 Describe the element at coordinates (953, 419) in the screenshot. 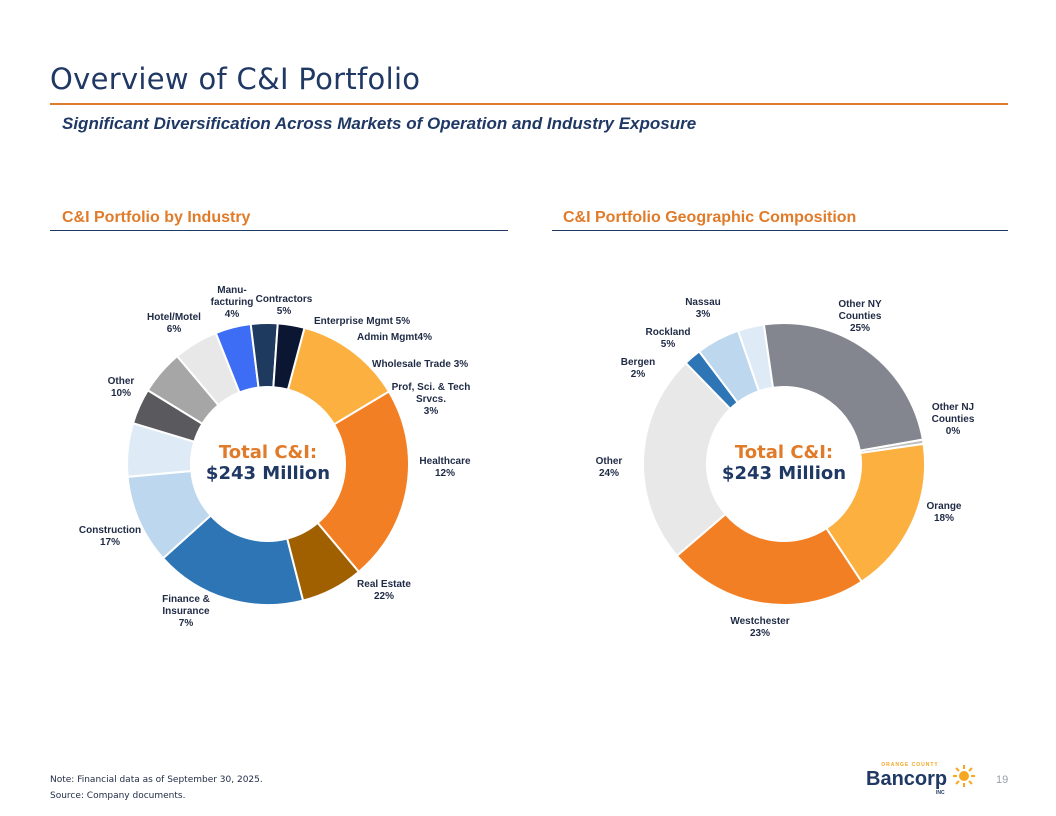

I see `geo-label-other-nj-counties-0: Other NJ Counties 0%` at that location.